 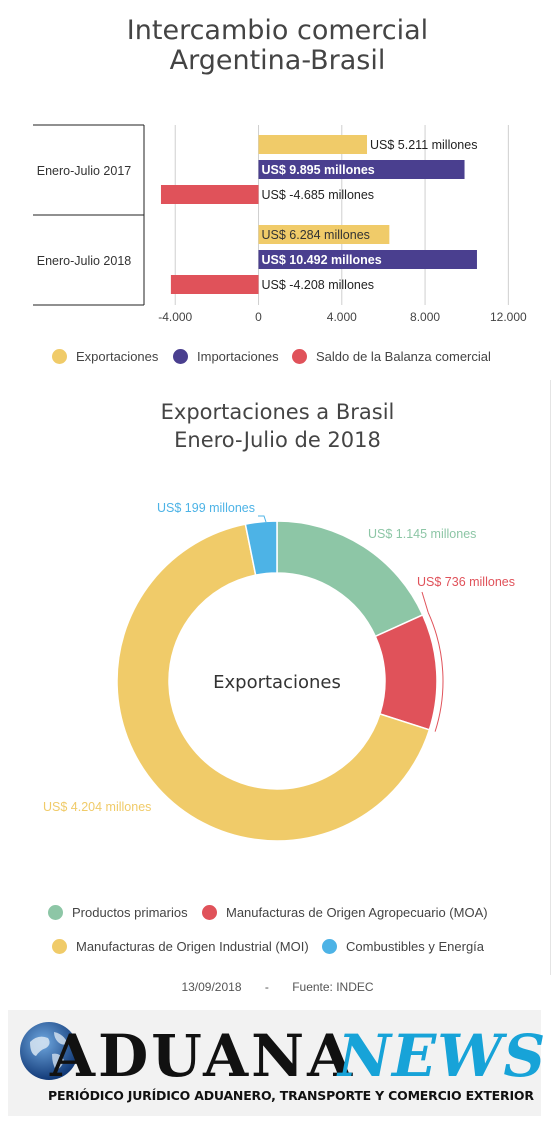 What do you see at coordinates (238, 356) in the screenshot?
I see `legend-label: Importaciones` at bounding box center [238, 356].